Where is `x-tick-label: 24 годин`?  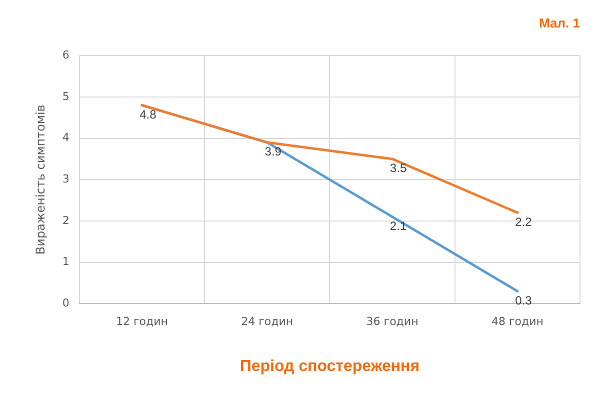
x-tick-label: 24 годин is located at coordinates (267, 321).